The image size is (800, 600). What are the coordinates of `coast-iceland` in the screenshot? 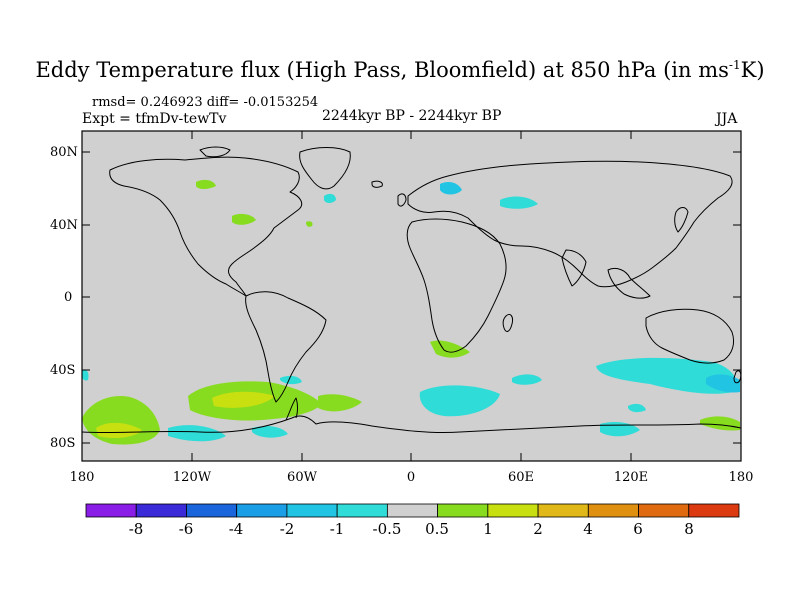 It's located at (377, 184).